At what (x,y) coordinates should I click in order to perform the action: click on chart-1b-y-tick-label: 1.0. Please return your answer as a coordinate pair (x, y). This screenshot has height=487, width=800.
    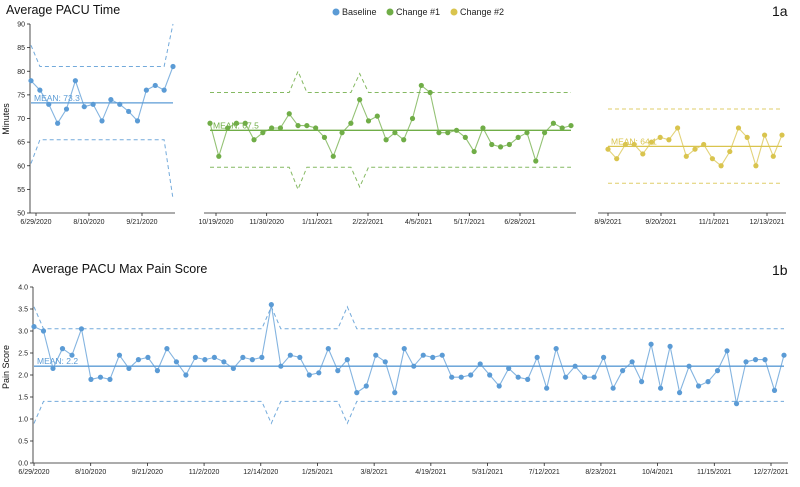
    Looking at the image, I should click on (23, 420).